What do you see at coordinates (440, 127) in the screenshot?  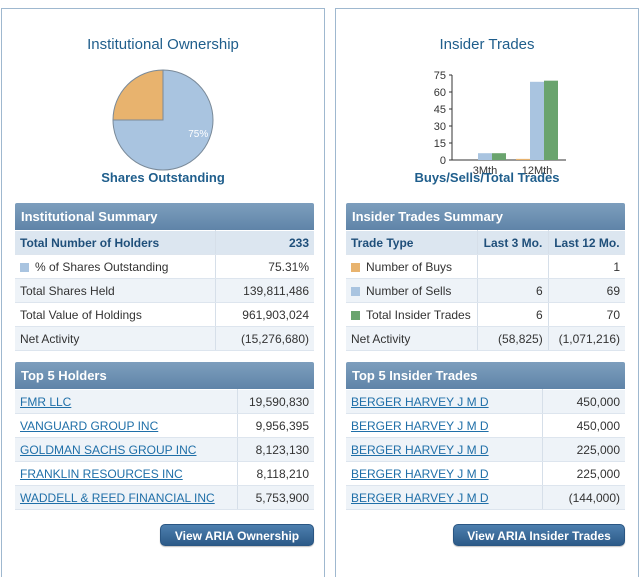 I see `y-tick-label: 30` at bounding box center [440, 127].